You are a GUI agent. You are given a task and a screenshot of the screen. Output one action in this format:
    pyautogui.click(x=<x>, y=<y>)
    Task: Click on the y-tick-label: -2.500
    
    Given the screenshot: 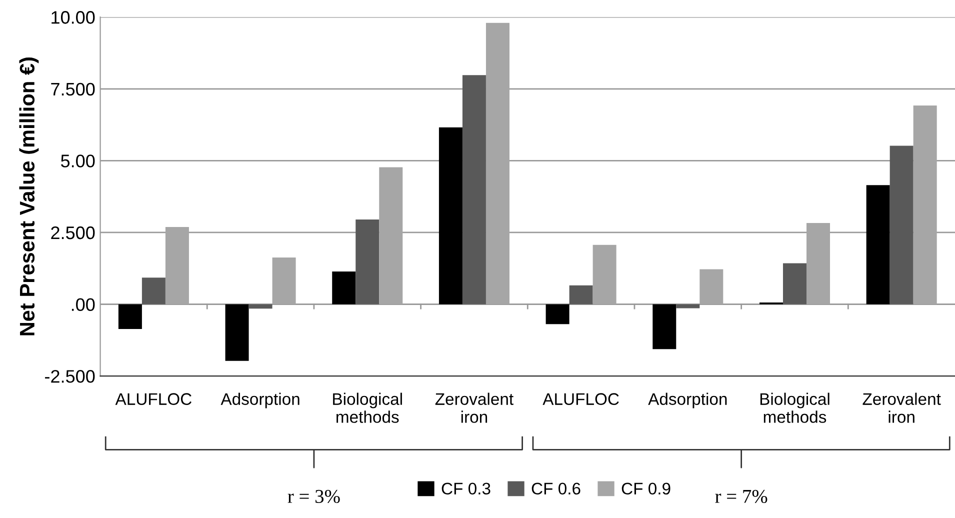 What is the action you would take?
    pyautogui.click(x=70, y=376)
    